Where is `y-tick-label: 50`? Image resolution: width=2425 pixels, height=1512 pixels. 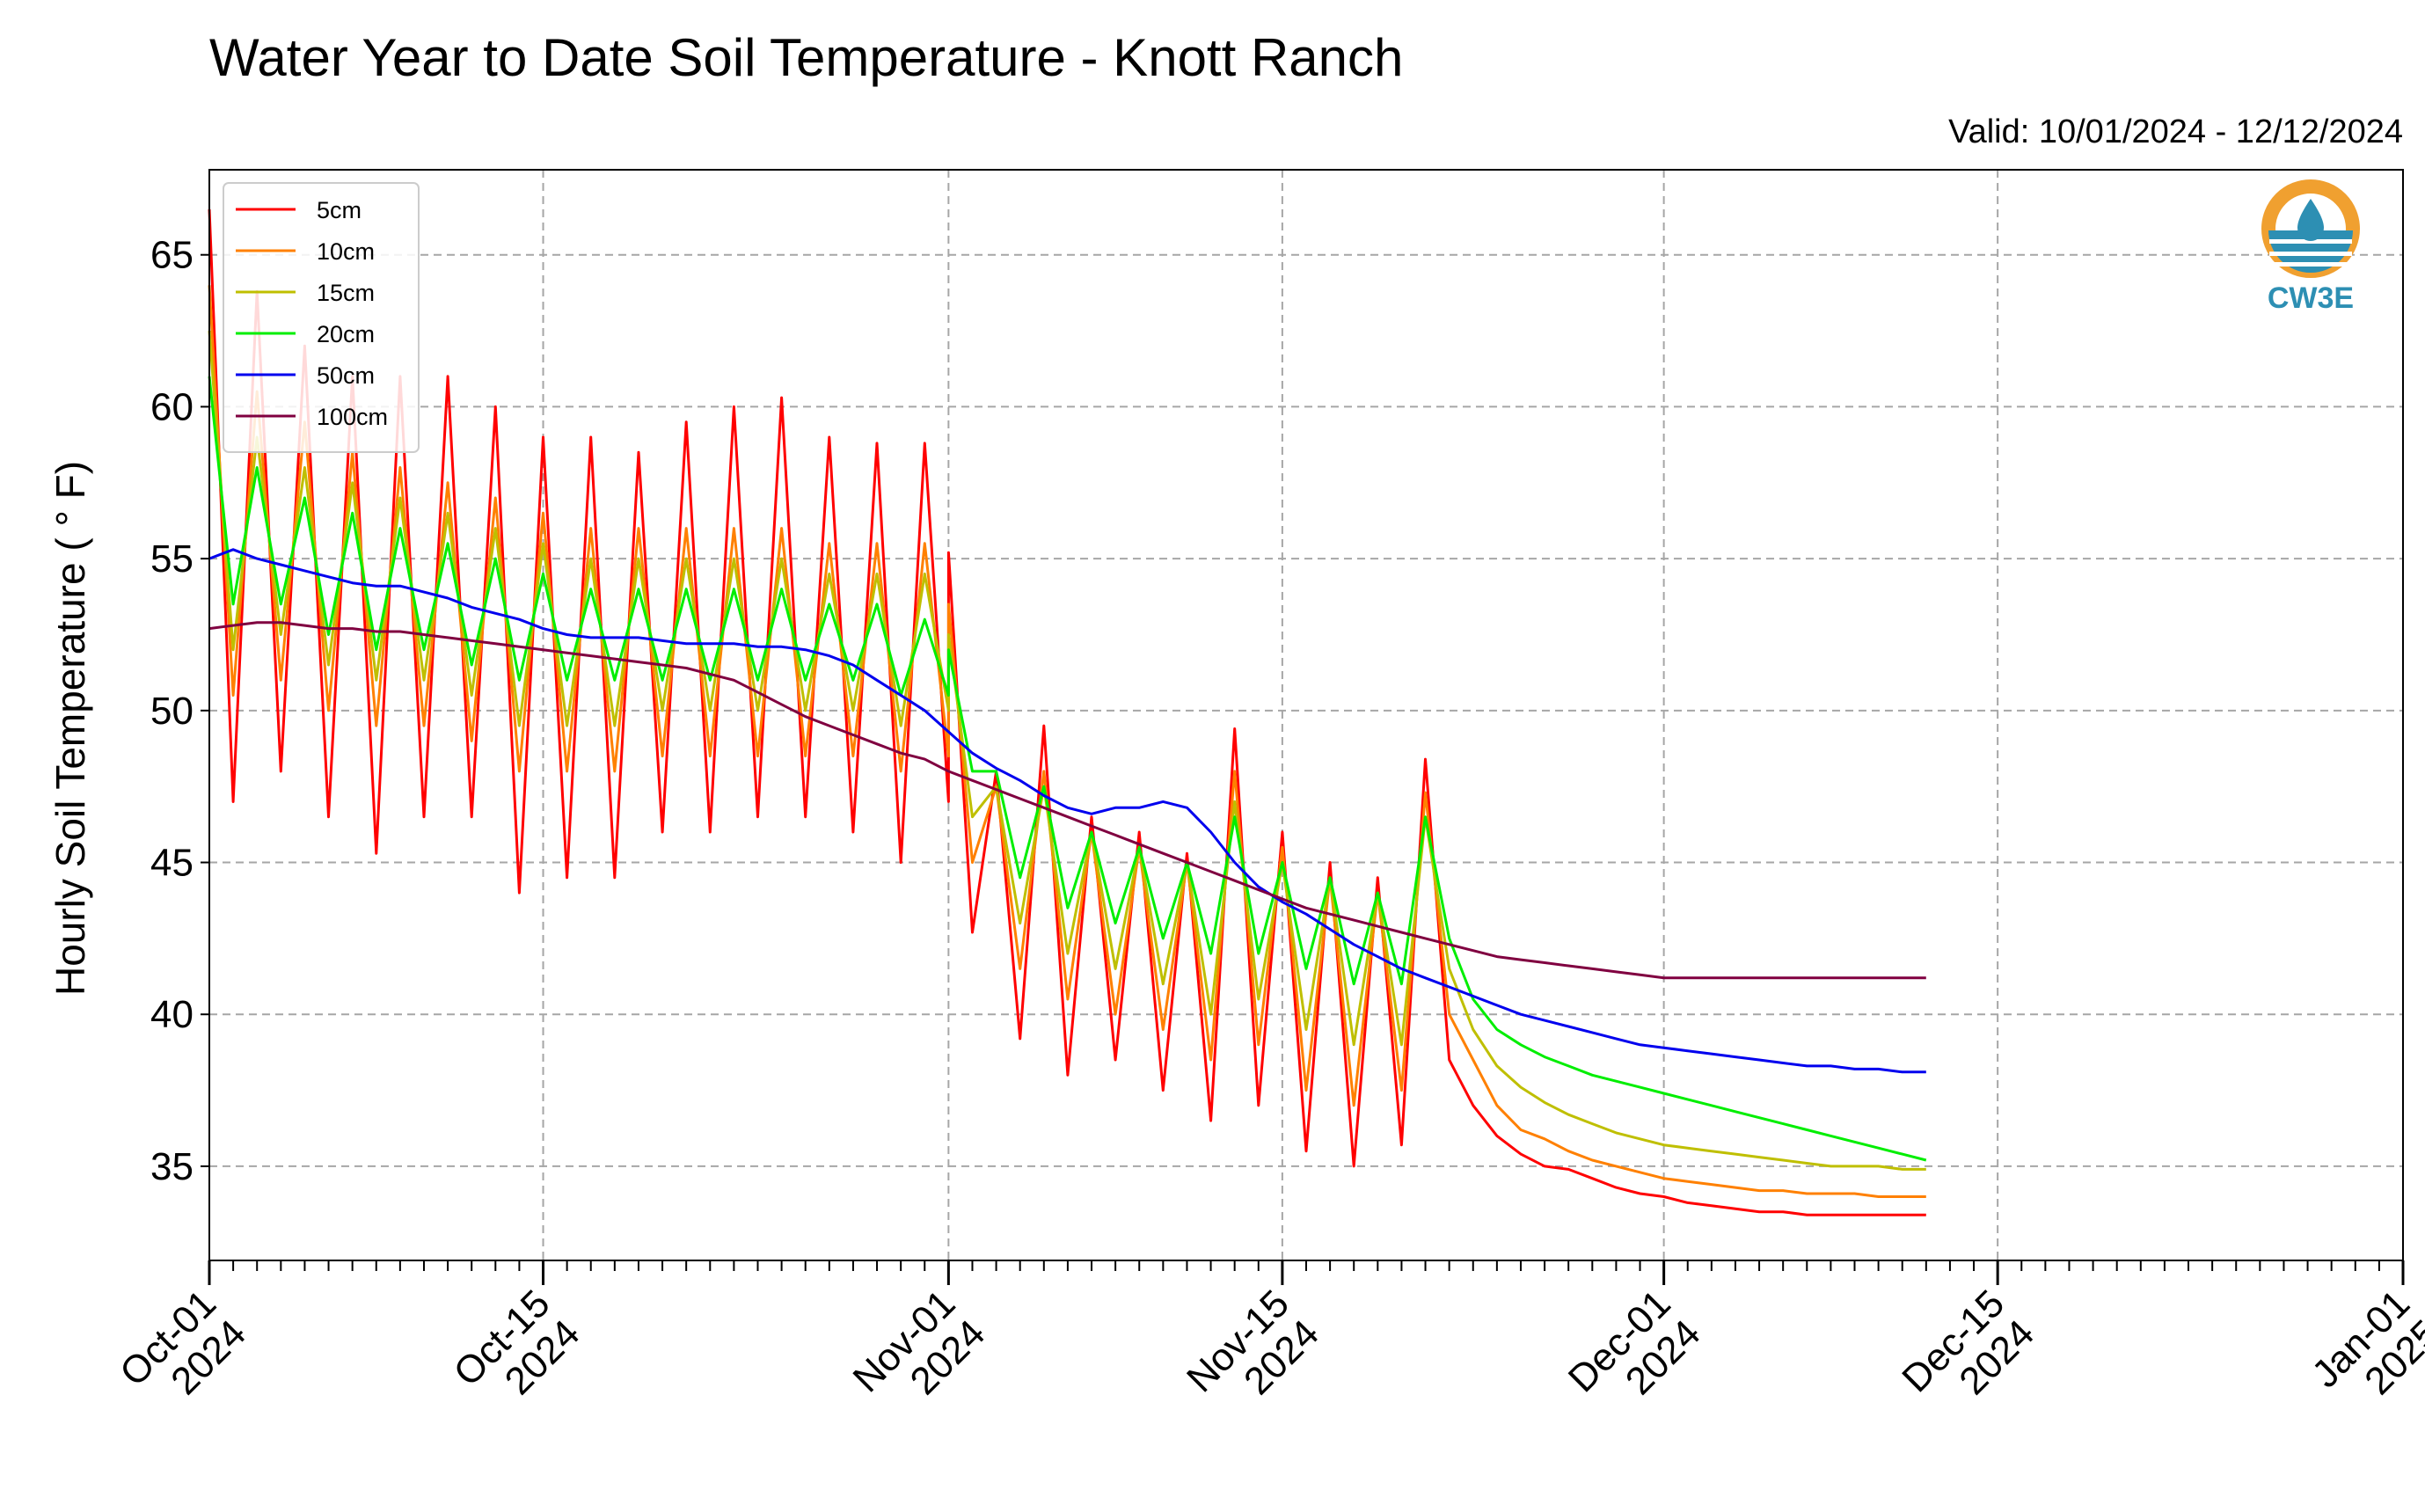
y-tick-label: 50 is located at coordinates (172, 711).